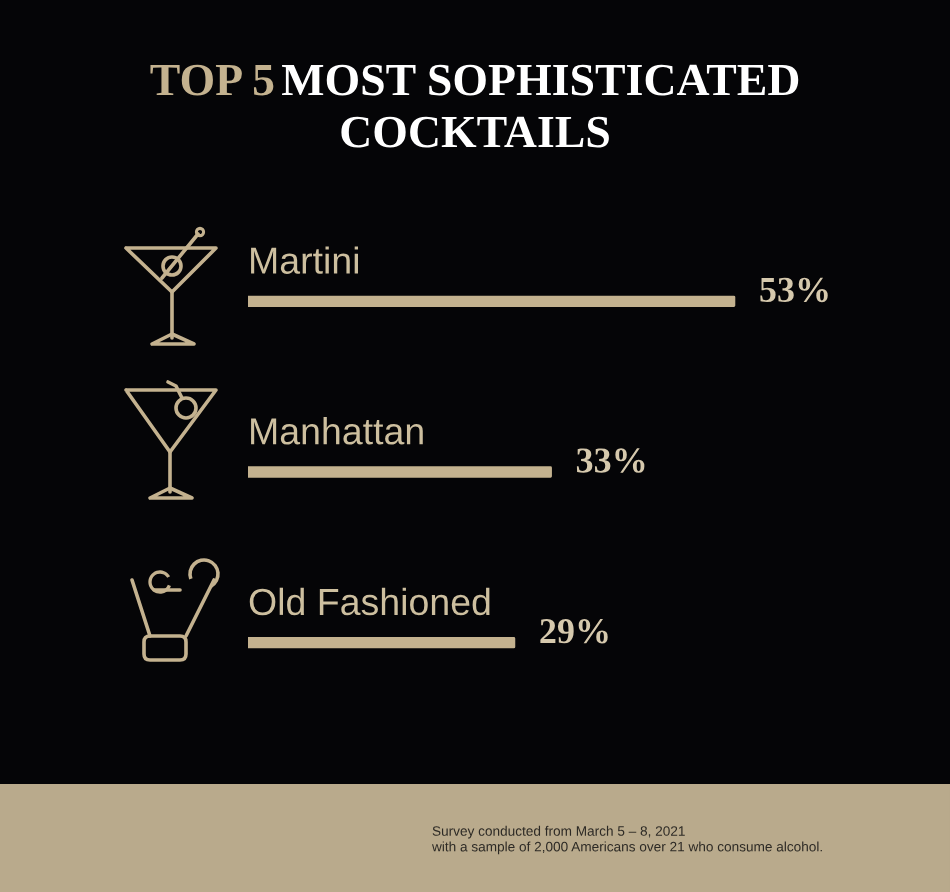  Describe the element at coordinates (794, 290) in the screenshot. I see `data-label: 53%` at that location.